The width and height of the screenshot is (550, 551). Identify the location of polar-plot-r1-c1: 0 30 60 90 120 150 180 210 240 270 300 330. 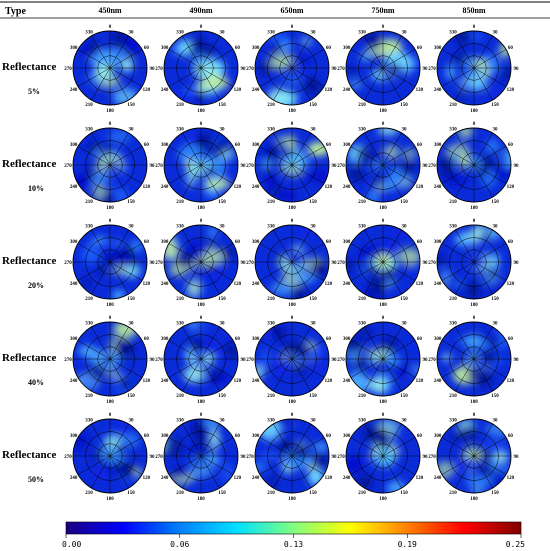
(200, 166).